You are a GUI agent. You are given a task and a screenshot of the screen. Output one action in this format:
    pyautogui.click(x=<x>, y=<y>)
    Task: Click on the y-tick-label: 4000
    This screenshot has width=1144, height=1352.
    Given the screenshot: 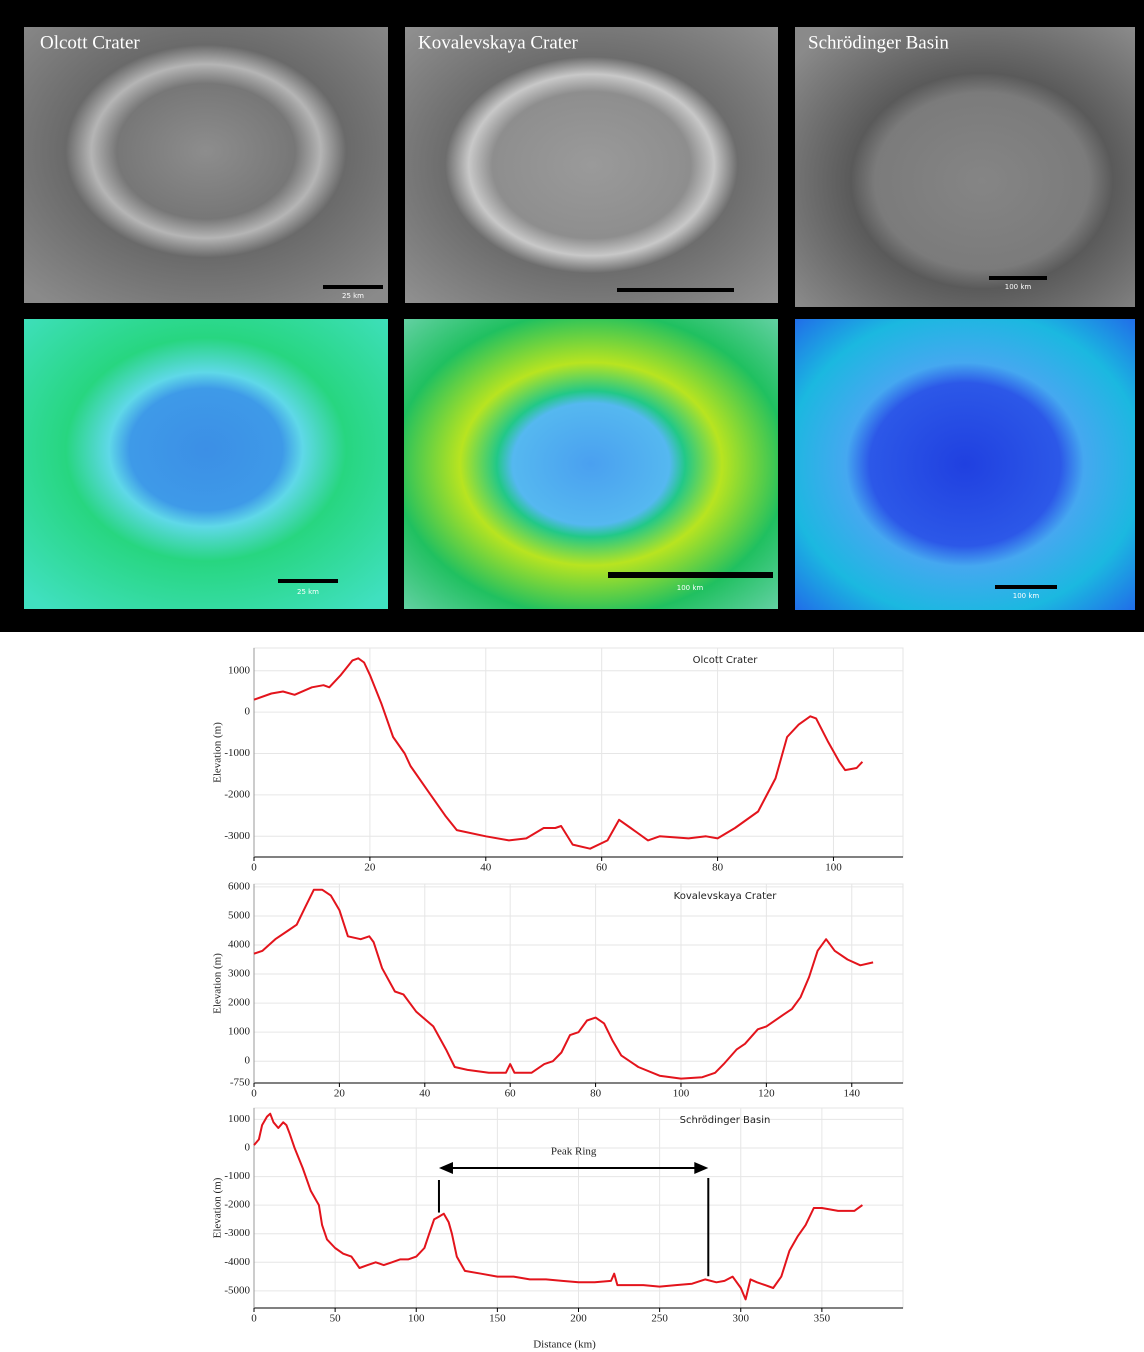 What is the action you would take?
    pyautogui.click(x=239, y=945)
    